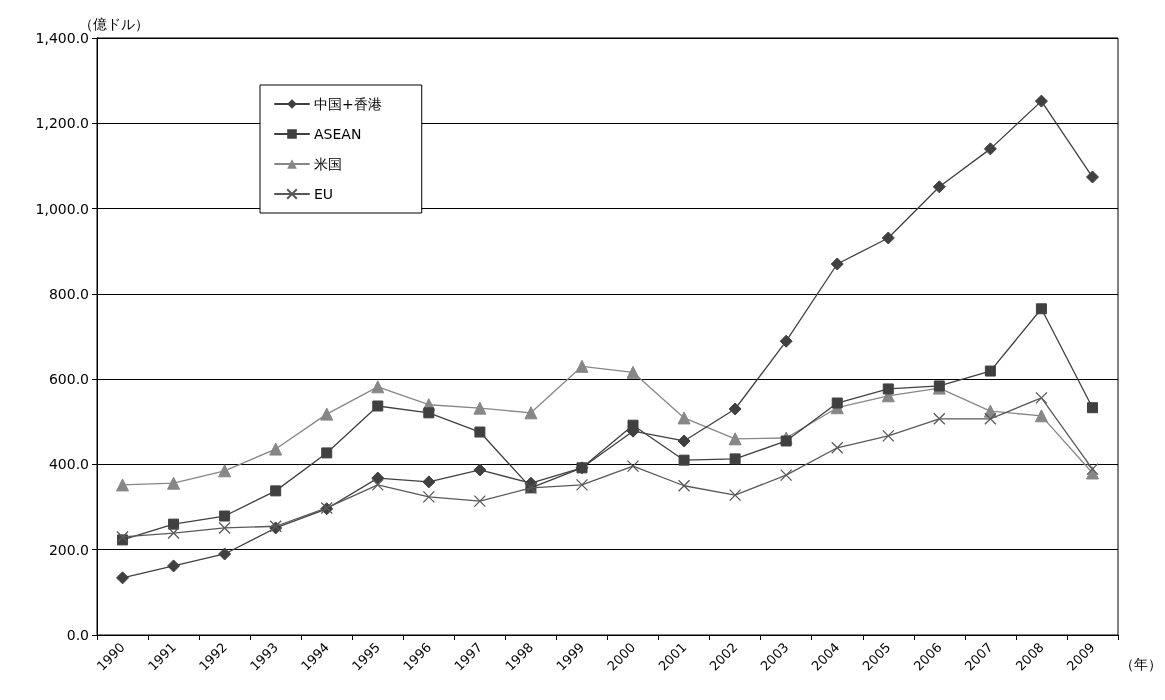 The height and width of the screenshot is (700, 1165). What do you see at coordinates (62, 38) in the screenshot?
I see `y-tick-label: 1,400.0` at bounding box center [62, 38].